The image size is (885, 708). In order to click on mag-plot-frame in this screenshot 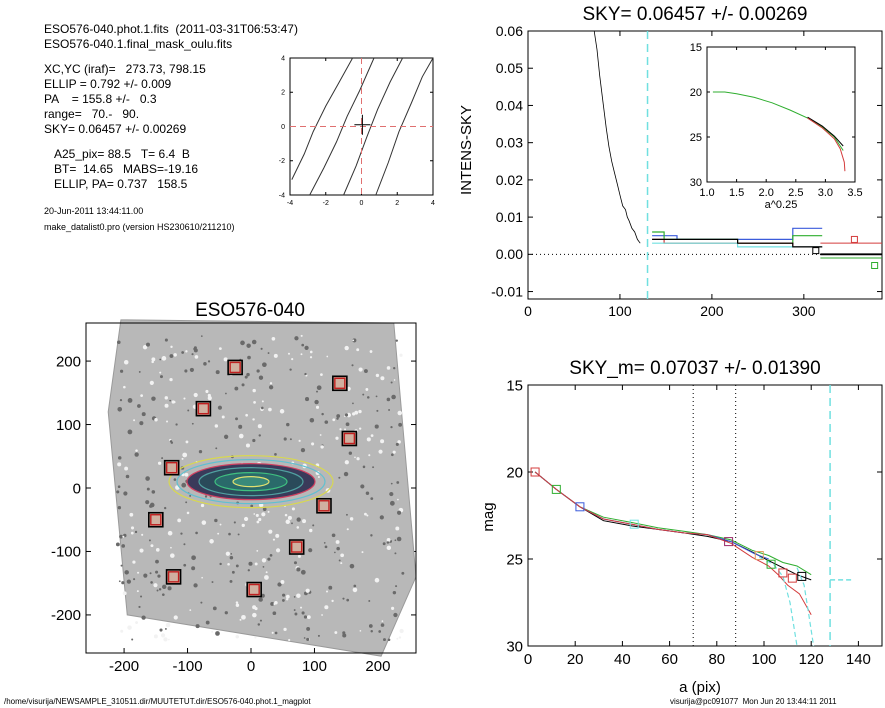, I will do `click(705, 515)`.